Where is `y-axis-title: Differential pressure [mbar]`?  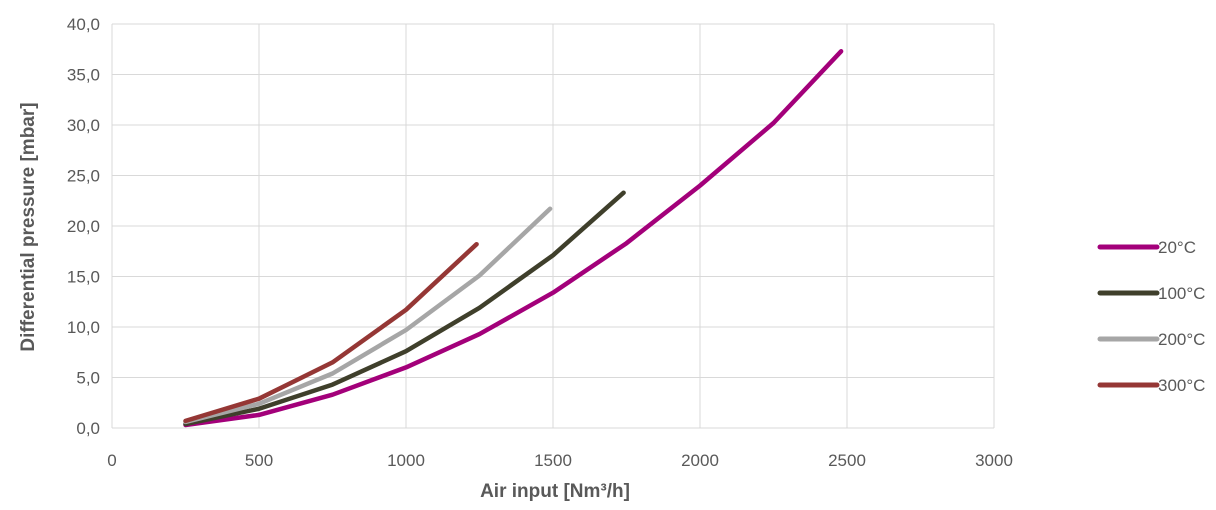
y-axis-title: Differential pressure [mbar] is located at coordinates (28, 226).